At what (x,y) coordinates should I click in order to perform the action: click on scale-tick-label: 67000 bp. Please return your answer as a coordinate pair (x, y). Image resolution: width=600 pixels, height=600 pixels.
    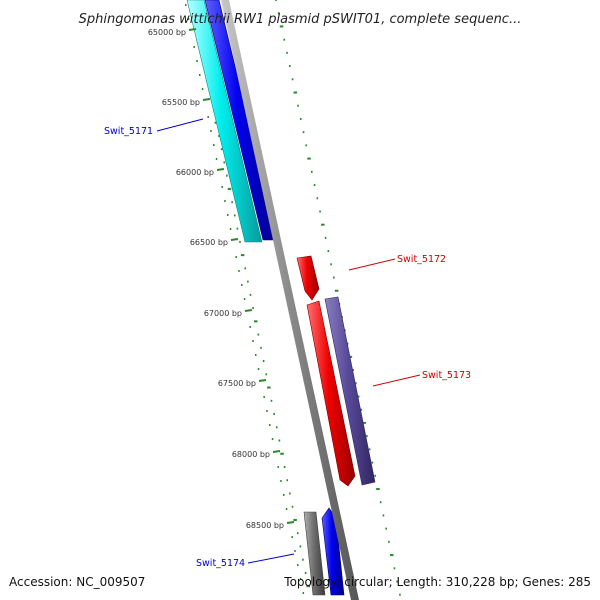
    Looking at the image, I should click on (223, 313).